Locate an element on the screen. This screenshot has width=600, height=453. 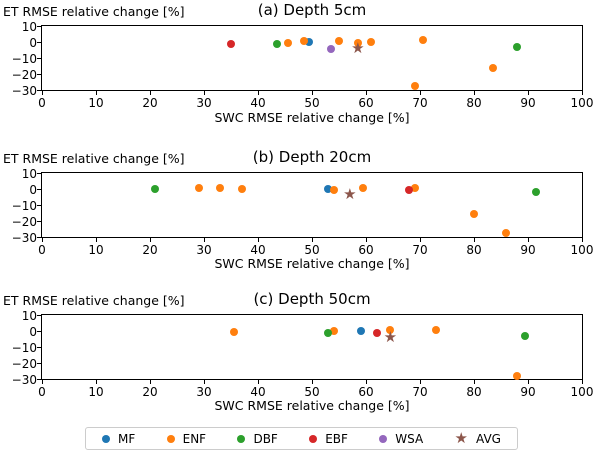
wsa-marker-icon is located at coordinates (383, 438).